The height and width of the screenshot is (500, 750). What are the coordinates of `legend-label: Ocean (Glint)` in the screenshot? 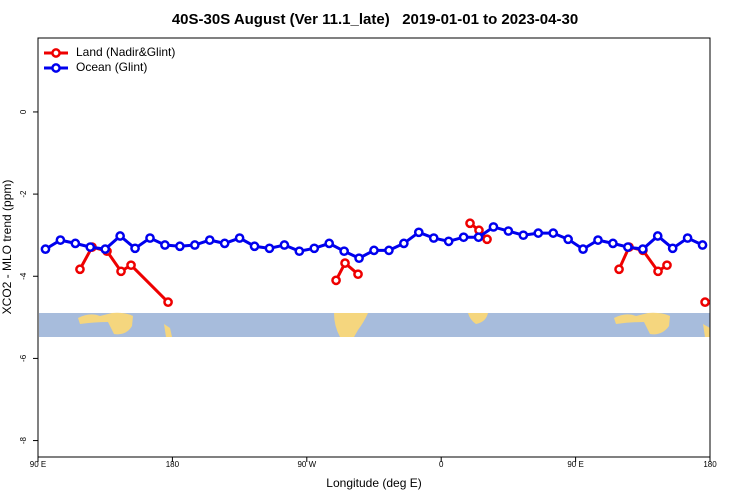 It's located at (111, 67).